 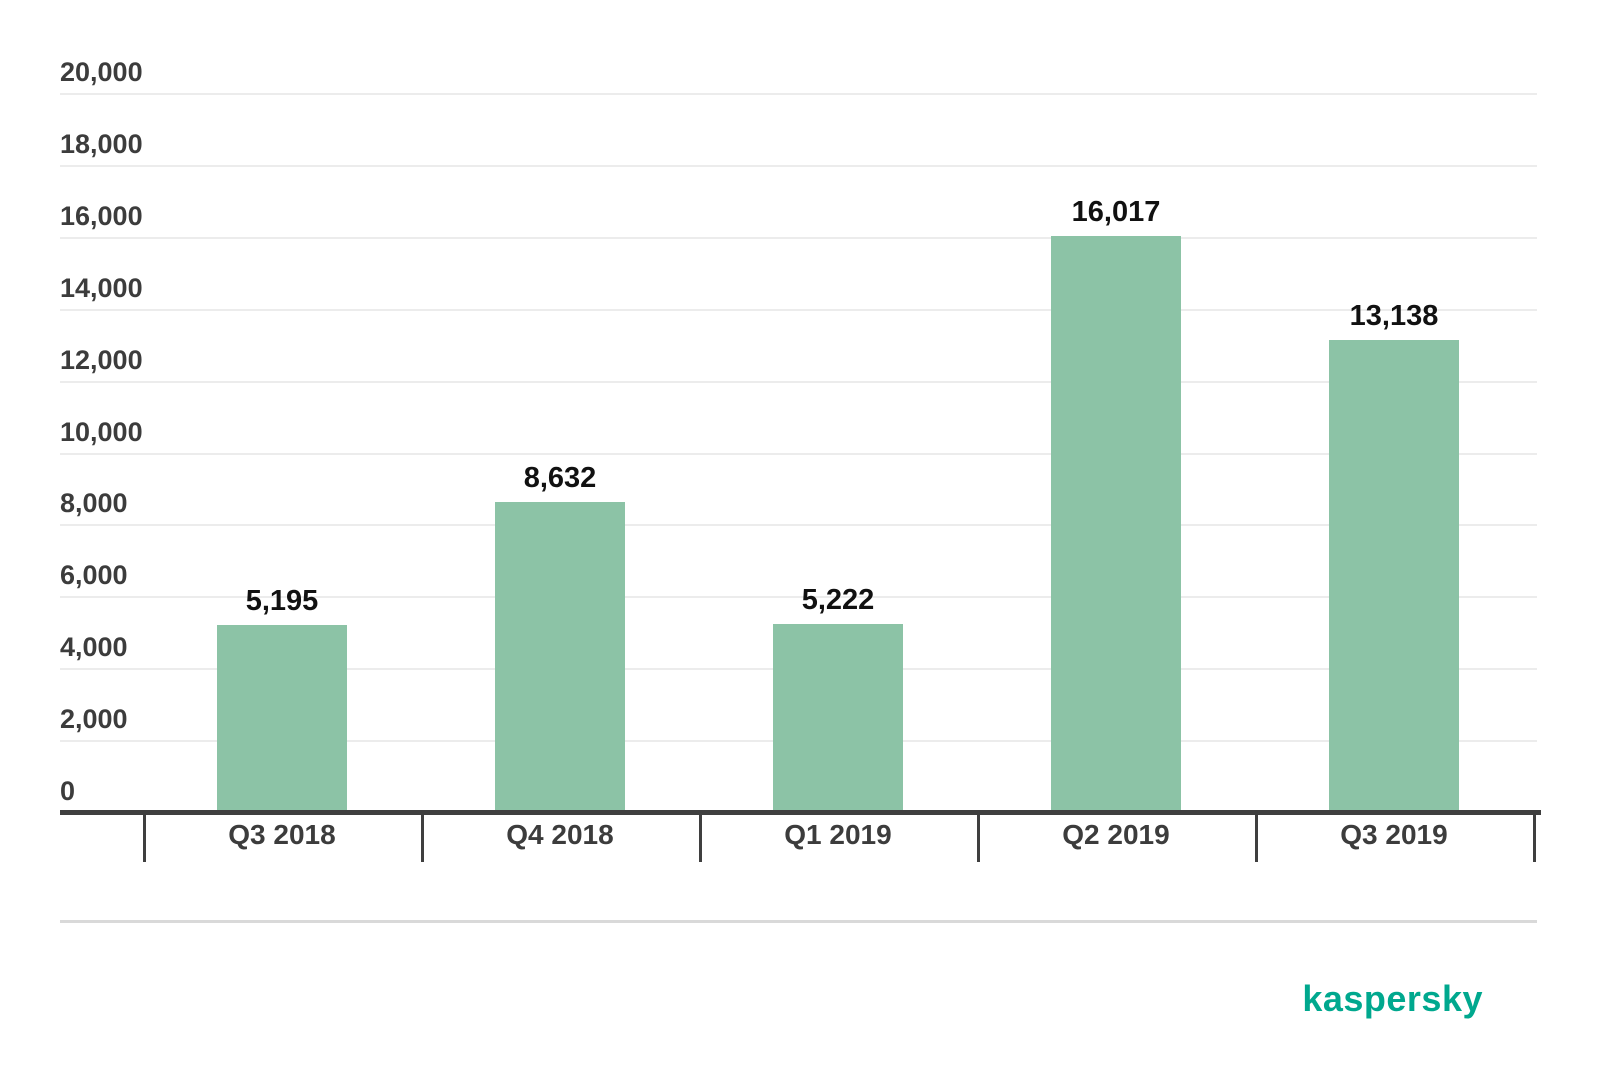 I want to click on x-axis-category-label: Q4 2018, so click(x=560, y=834).